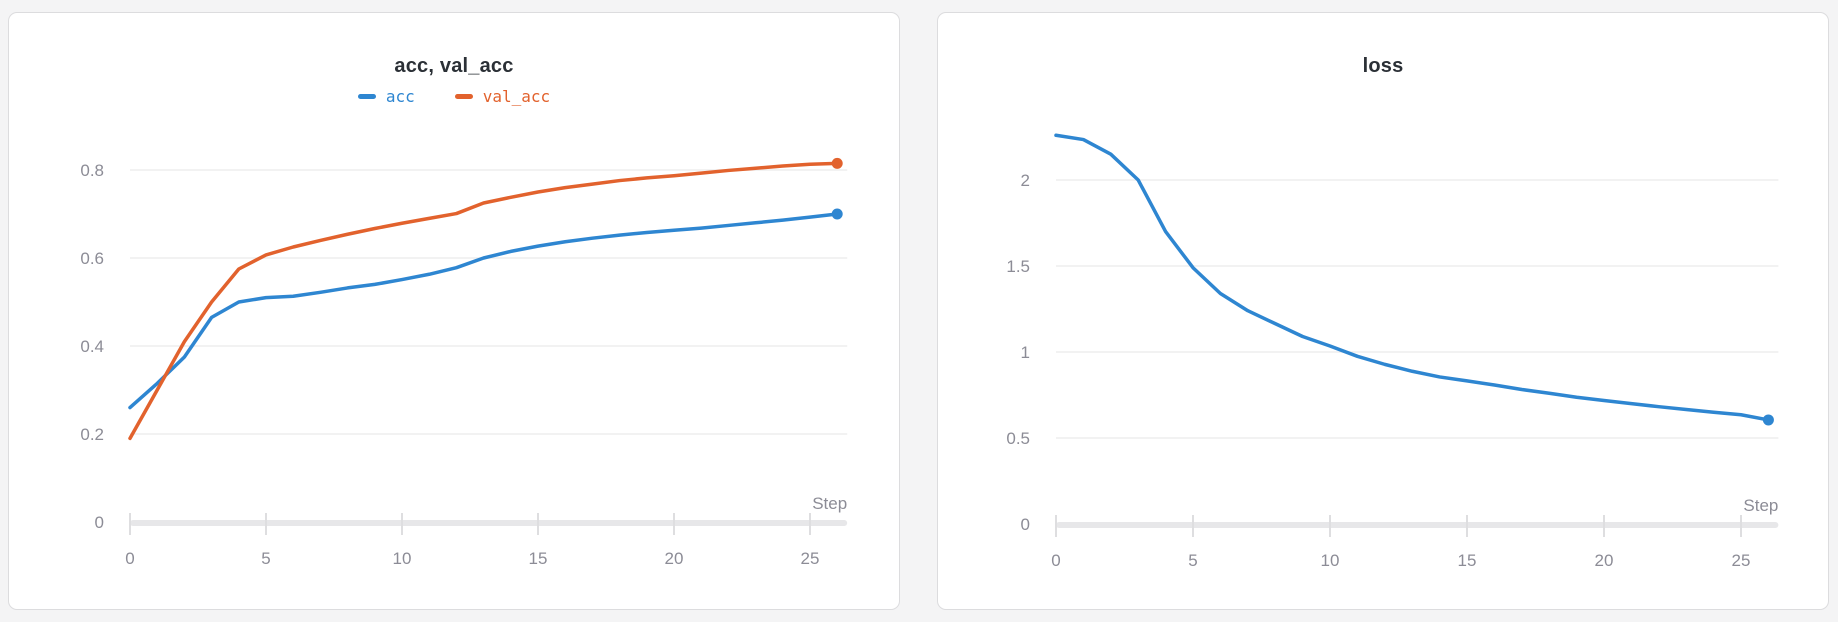 The image size is (1838, 622). I want to click on series-line-acc, so click(483, 311).